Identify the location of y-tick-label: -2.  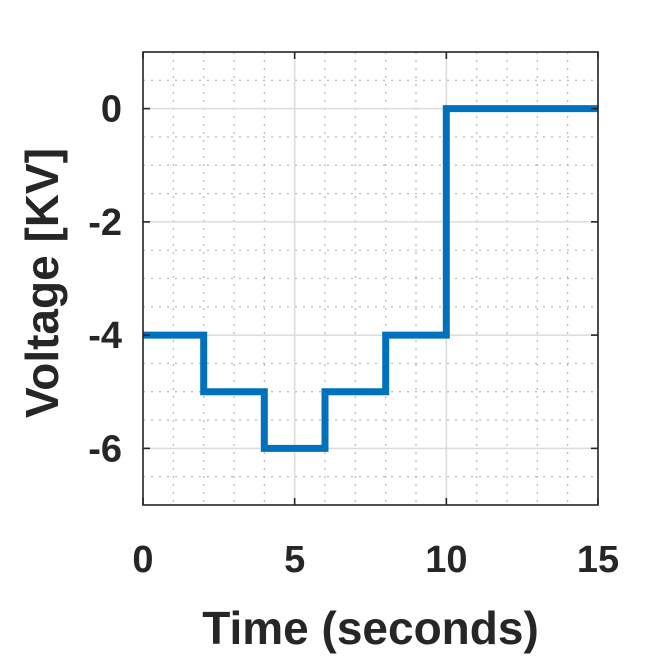
(105, 223).